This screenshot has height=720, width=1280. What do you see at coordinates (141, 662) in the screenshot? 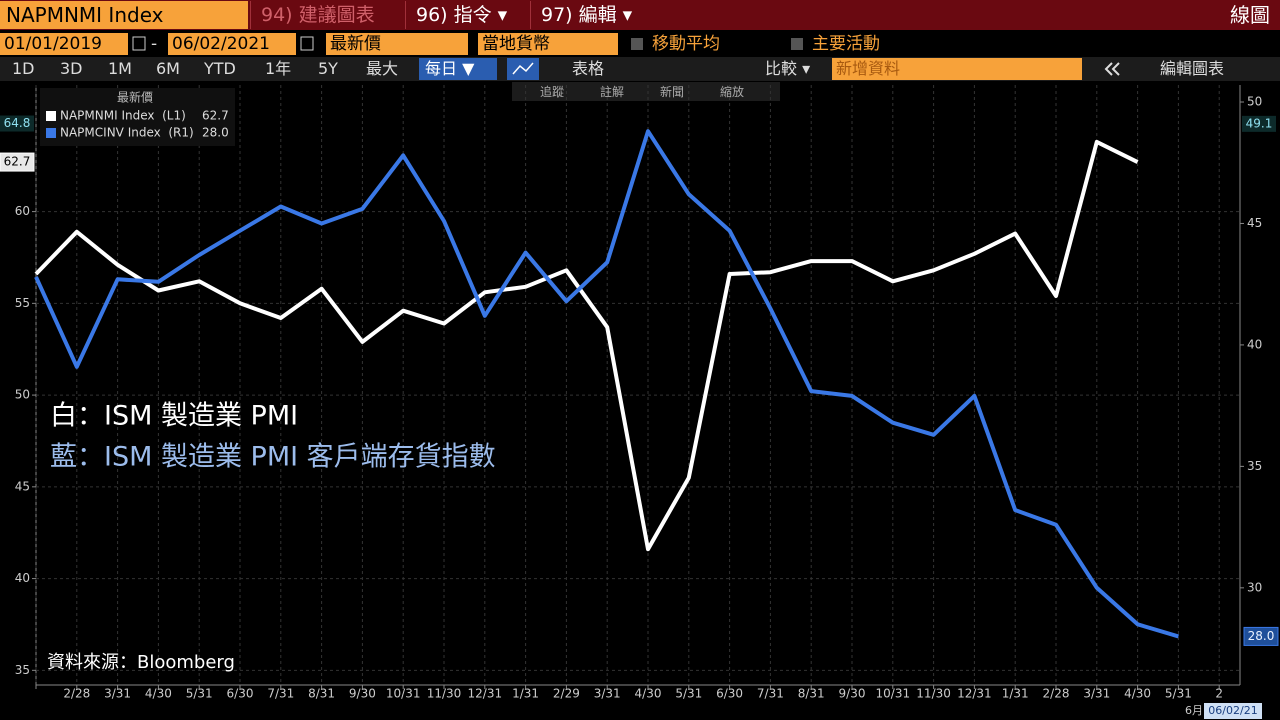
I see `source-note: 資料來源：Bloomberg` at bounding box center [141, 662].